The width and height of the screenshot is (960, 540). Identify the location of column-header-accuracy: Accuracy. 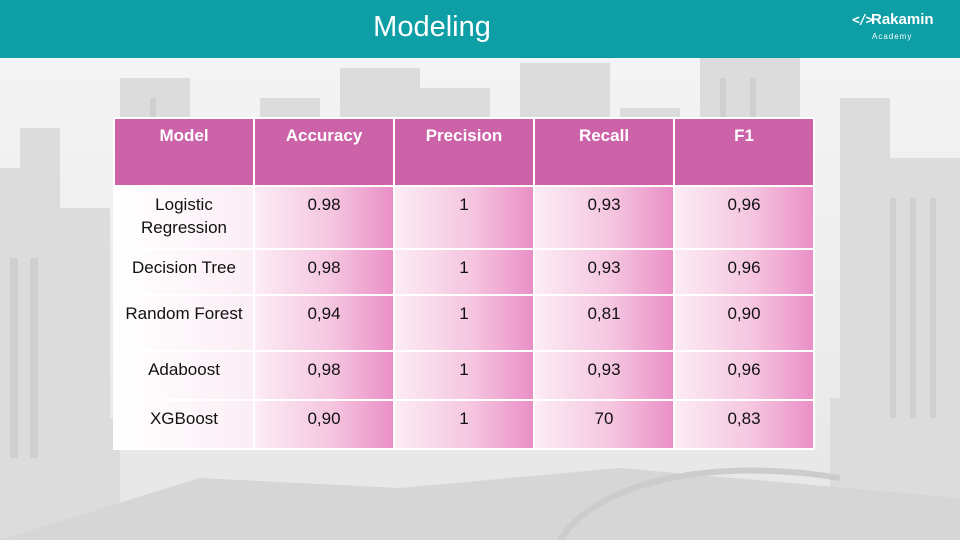
(324, 152).